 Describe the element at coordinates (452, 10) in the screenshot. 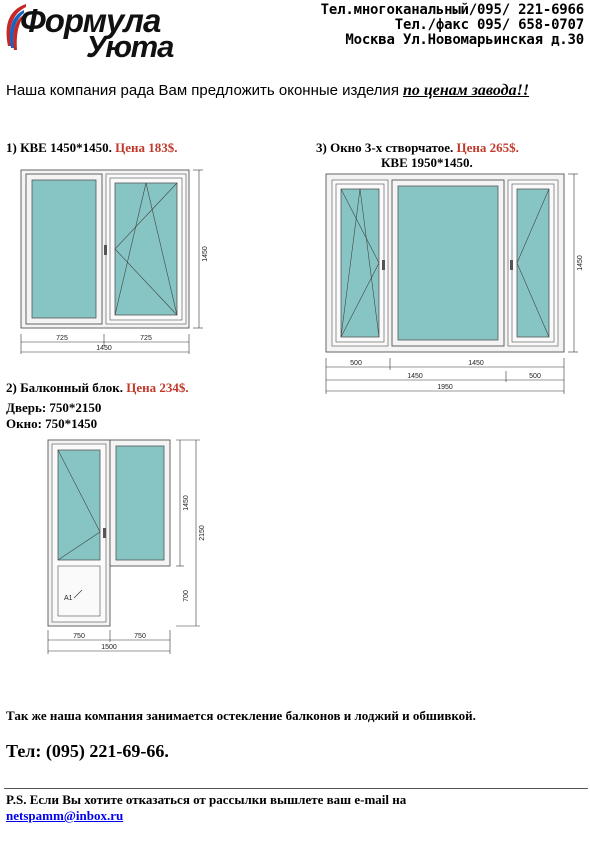

I see `contact-phone-multichannel: Тел.многоканальный/095/ 221-6966` at that location.